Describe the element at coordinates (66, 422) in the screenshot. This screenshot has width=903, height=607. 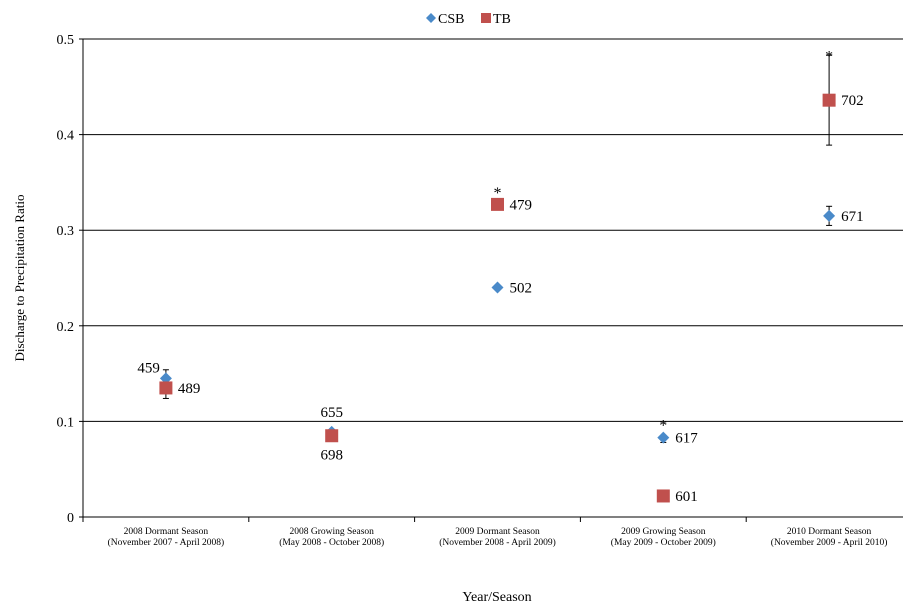
I see `y-tick-label: 0.1` at that location.